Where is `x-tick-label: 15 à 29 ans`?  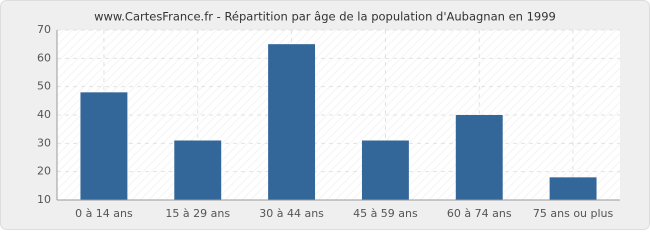
x-tick-label: 15 à 29 ans is located at coordinates (197, 213).